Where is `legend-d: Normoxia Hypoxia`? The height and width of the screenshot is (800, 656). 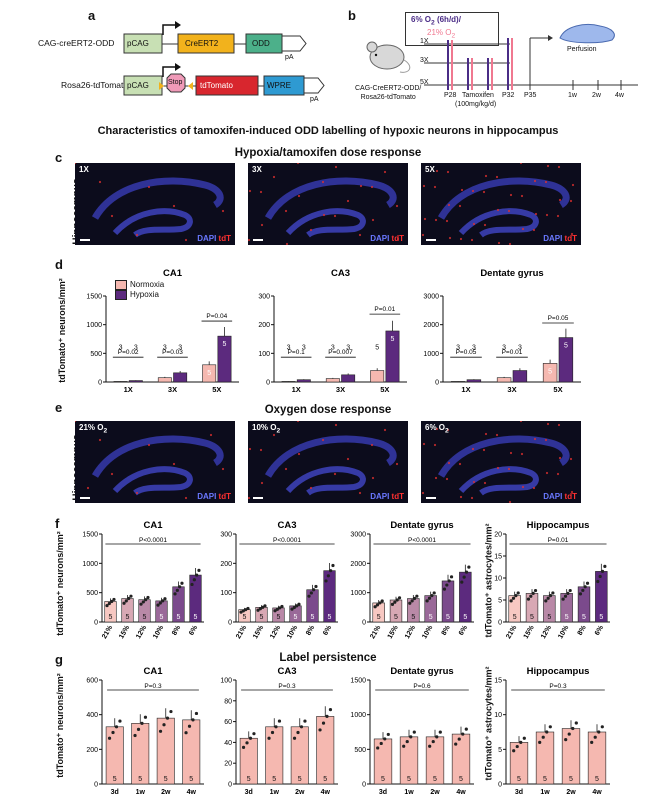 legend-d: Normoxia Hypoxia is located at coordinates (139, 290).